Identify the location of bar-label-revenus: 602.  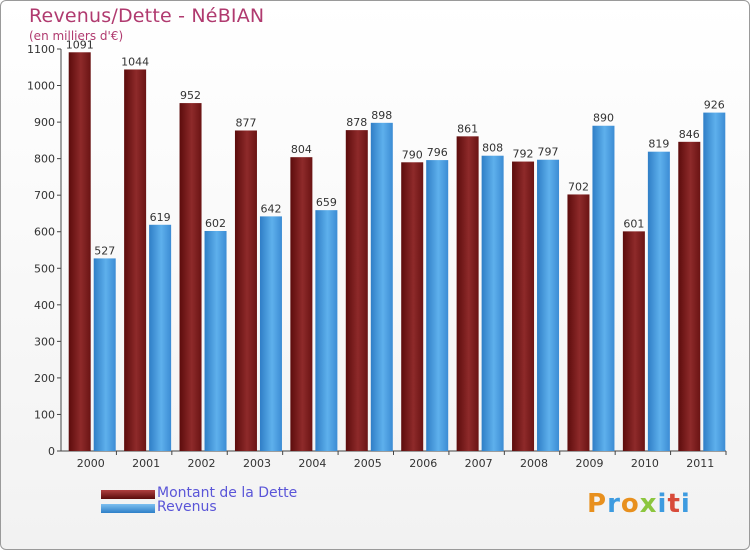
(215, 223).